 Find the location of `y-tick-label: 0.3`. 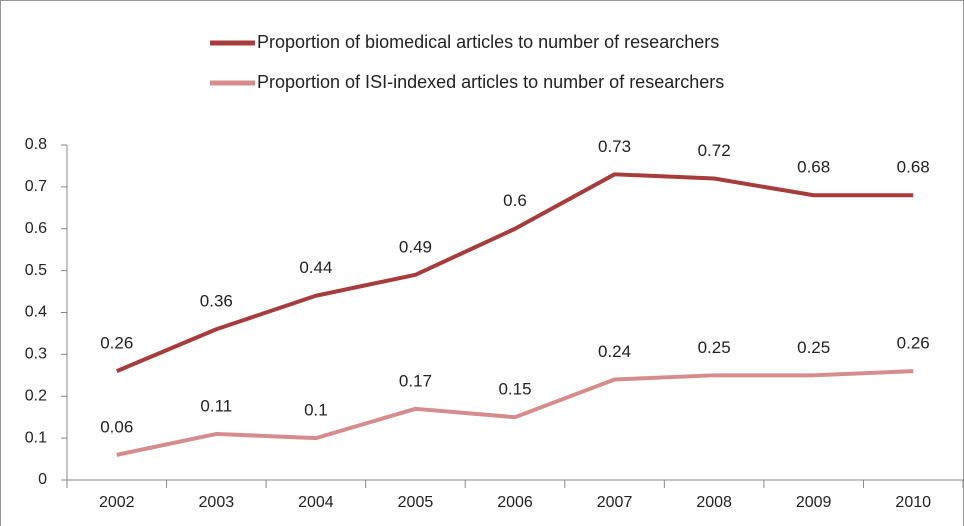

y-tick-label: 0.3 is located at coordinates (36, 354).